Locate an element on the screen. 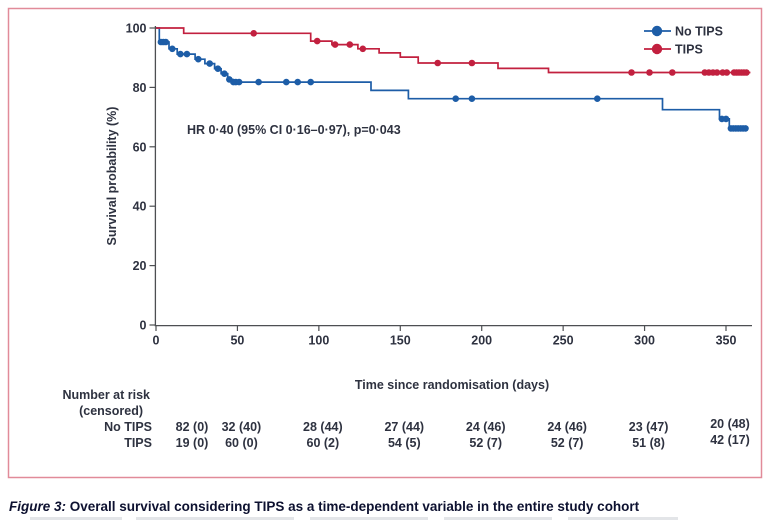 Image resolution: width=776 pixels, height=520 pixels. y-tick-label: 60 is located at coordinates (140, 147).